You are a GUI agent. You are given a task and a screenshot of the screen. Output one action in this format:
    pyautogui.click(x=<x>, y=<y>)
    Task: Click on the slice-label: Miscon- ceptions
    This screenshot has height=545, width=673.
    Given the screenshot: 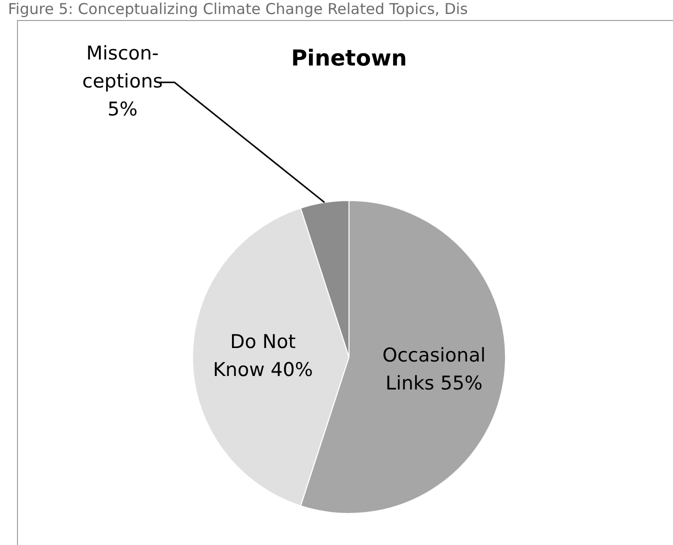 What is the action you would take?
    pyautogui.click(x=122, y=67)
    